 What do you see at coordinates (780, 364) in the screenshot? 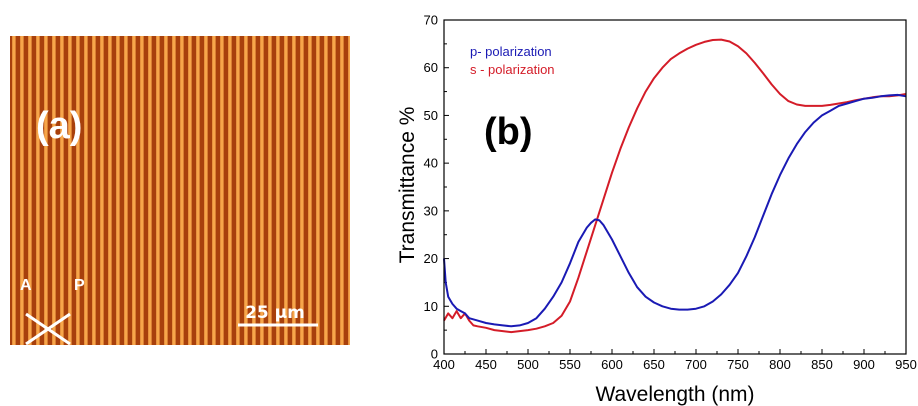
I see `x-tick-label: 800` at bounding box center [780, 364].